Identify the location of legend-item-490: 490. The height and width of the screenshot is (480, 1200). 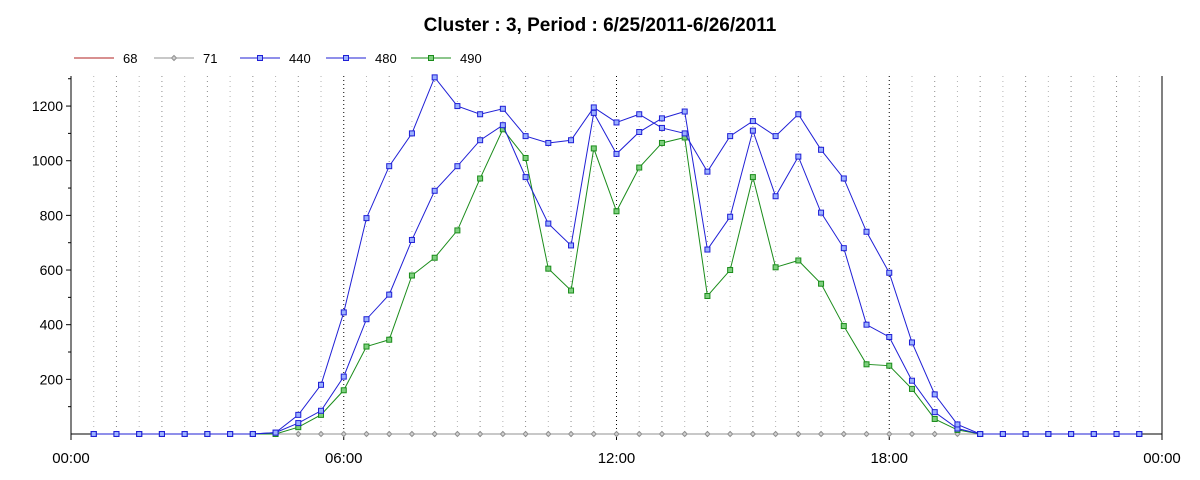
(446, 58).